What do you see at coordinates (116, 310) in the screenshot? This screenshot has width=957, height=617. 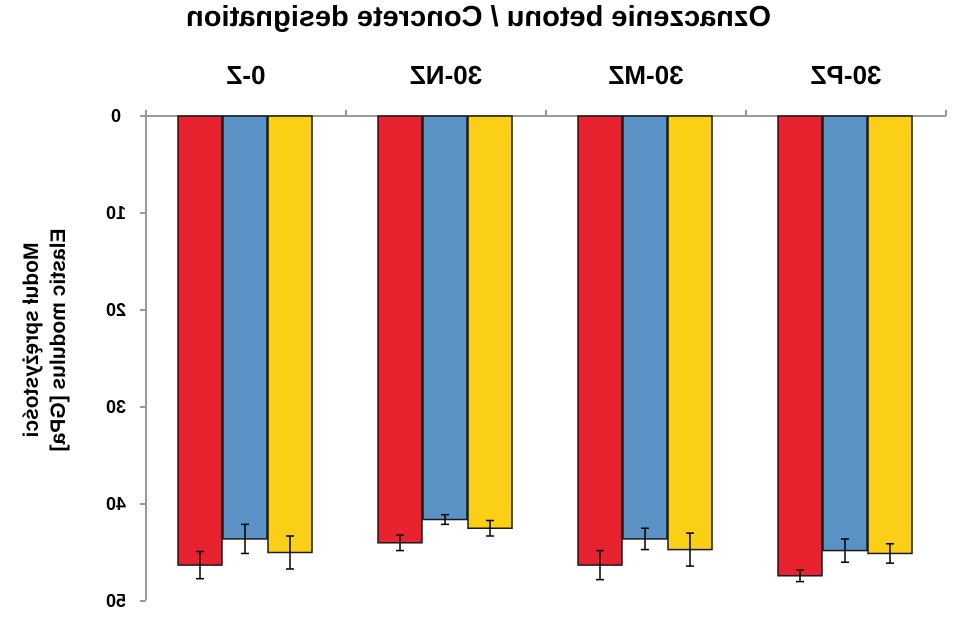 I see `y-tick-label-20: 20` at bounding box center [116, 310].